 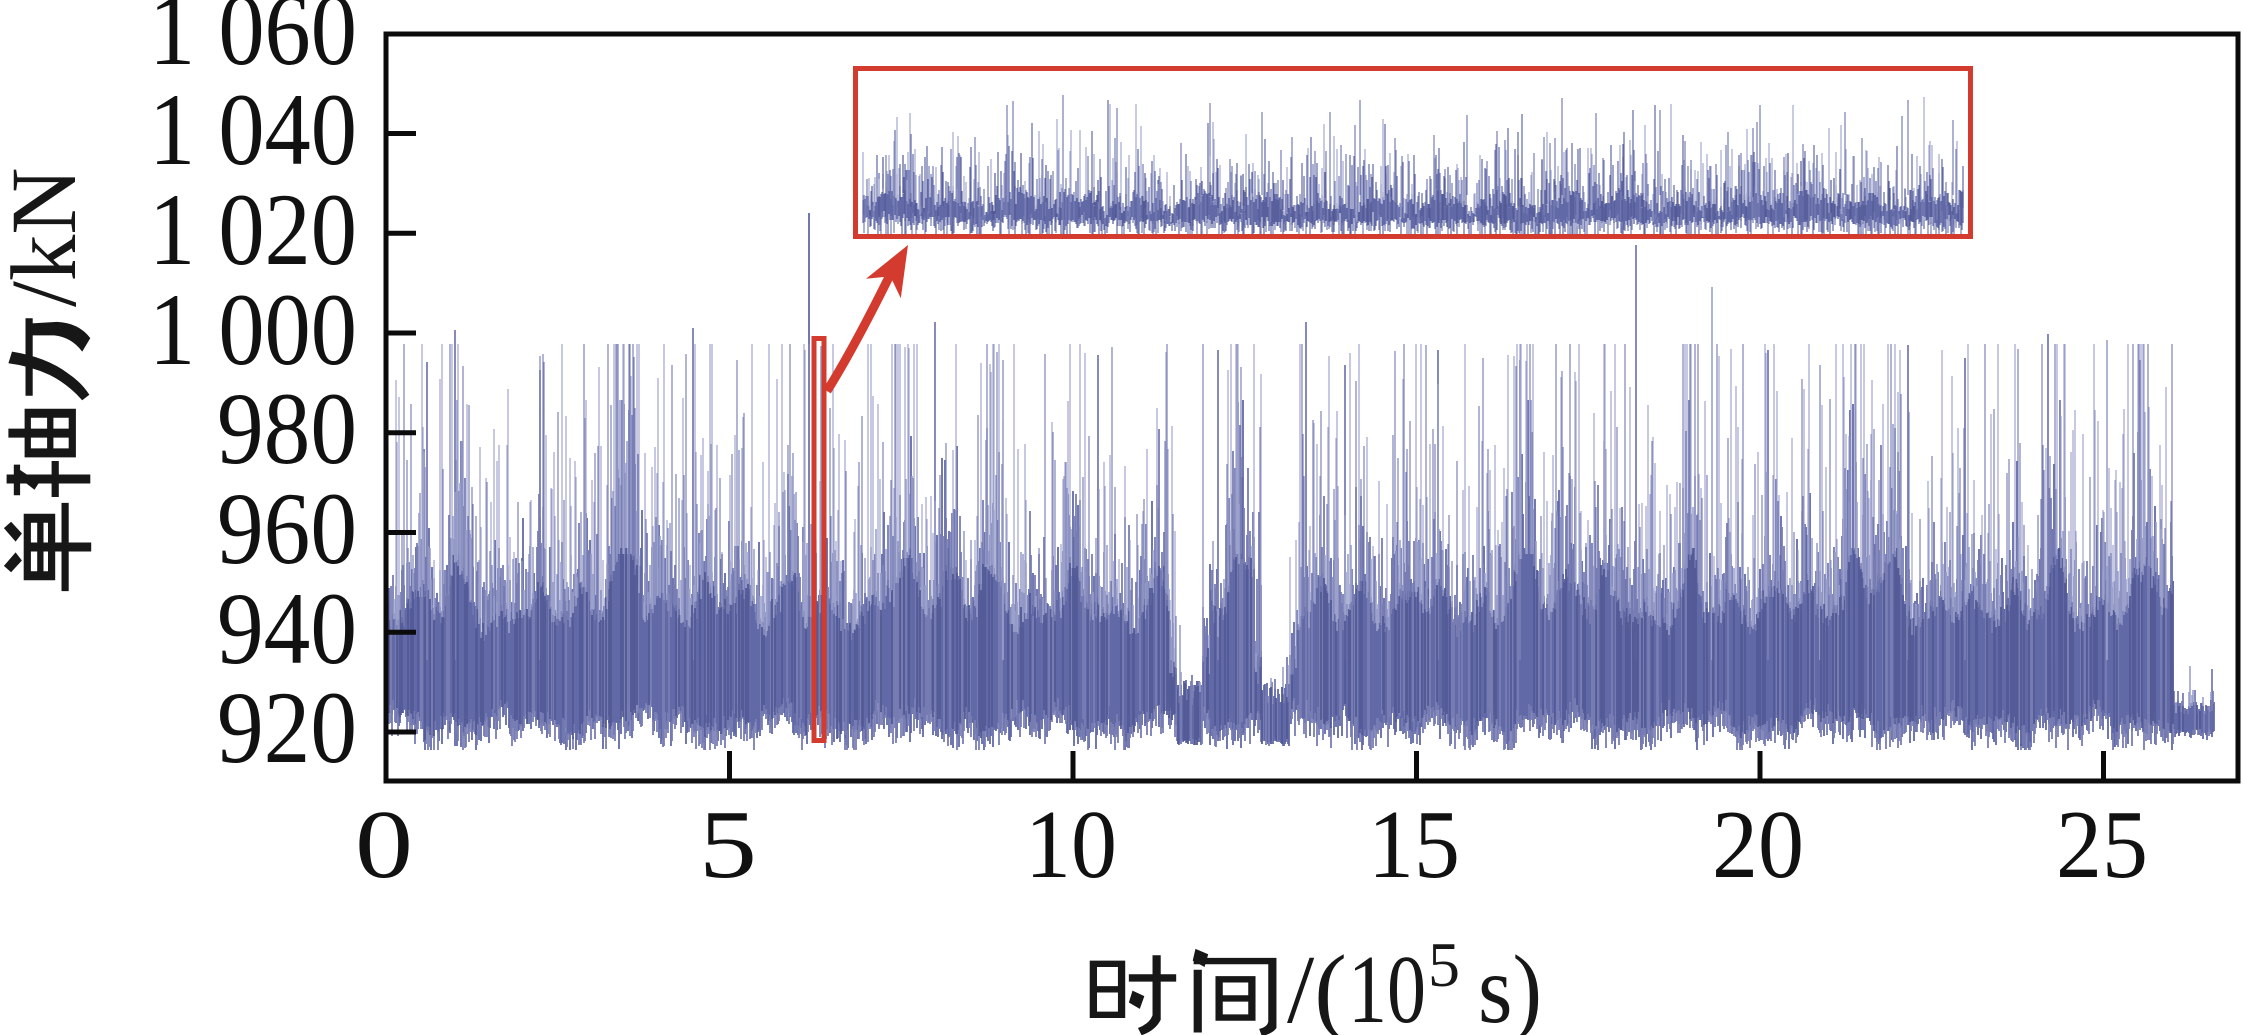 I want to click on svg-text: 920, so click(x=287, y=728).